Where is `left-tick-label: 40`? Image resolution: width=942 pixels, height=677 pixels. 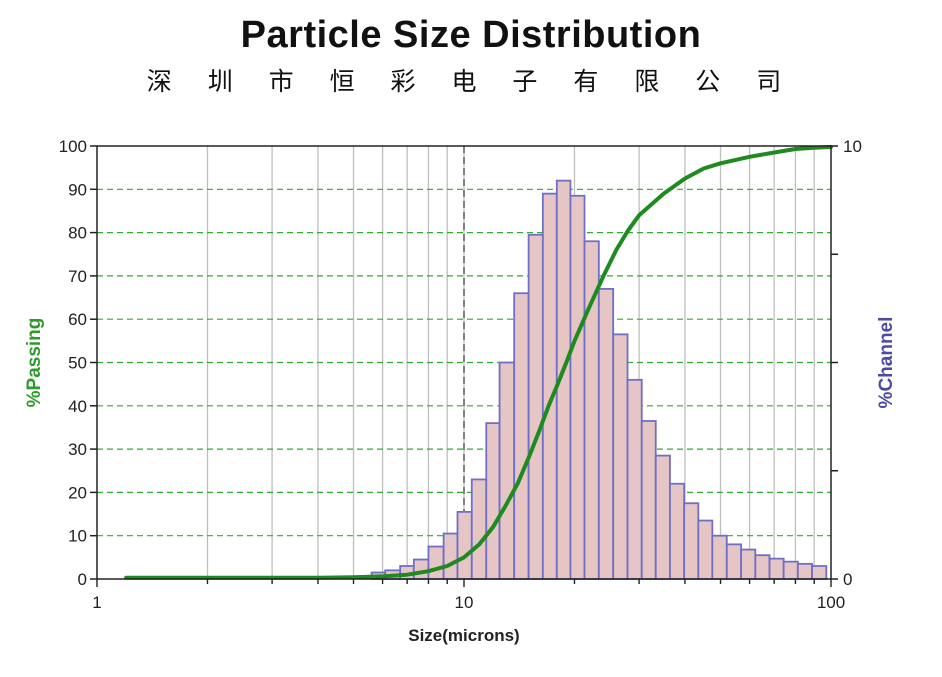 left-tick-label: 40 is located at coordinates (77, 406).